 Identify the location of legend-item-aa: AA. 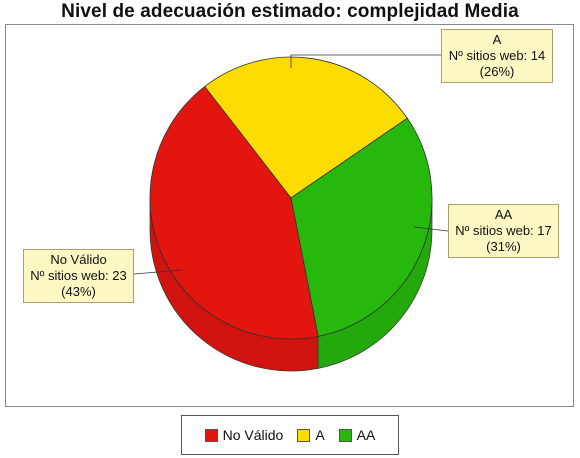
(357, 435).